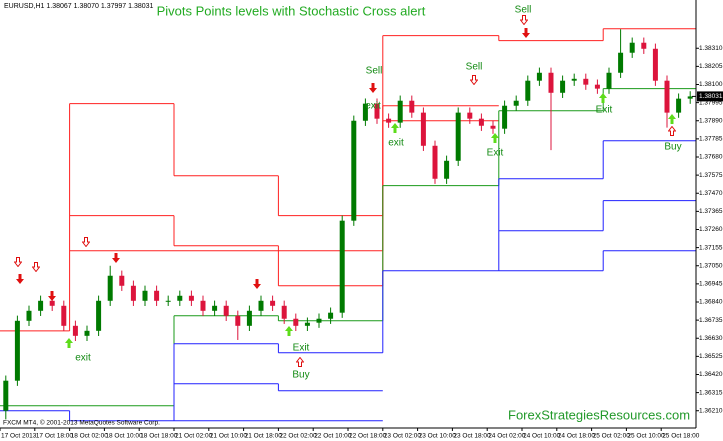 This screenshot has height=441, width=723. What do you see at coordinates (229, 436) in the screenshot?
I see `x-tick-label: 21 Oct 10:00` at bounding box center [229, 436].